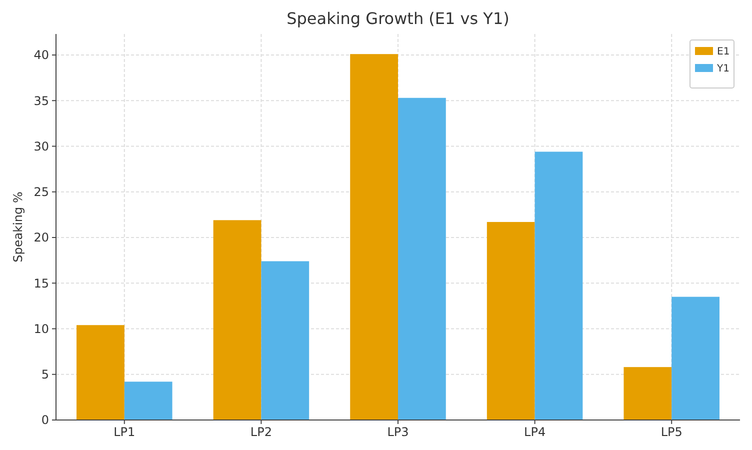 This screenshot has width=752, height=450. I want to click on x-tick-label: LP1, so click(125, 432).